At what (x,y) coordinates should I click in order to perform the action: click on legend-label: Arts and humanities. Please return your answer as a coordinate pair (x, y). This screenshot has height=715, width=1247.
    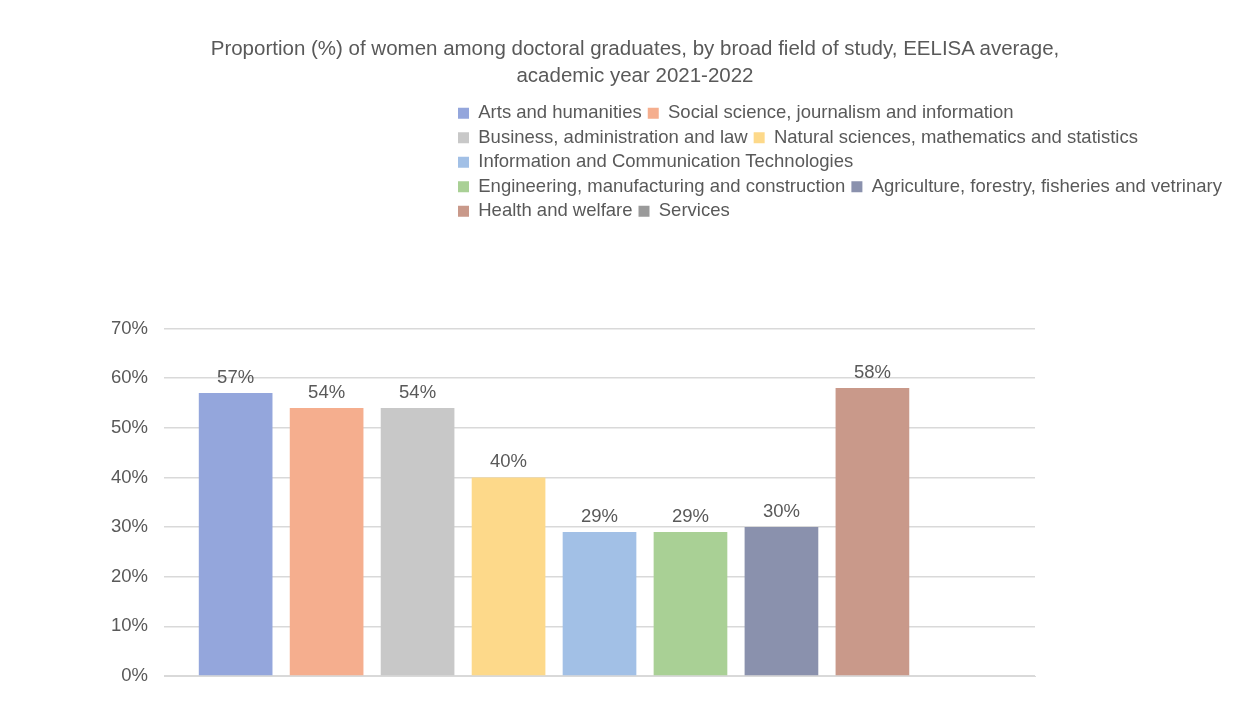
    Looking at the image, I should click on (560, 112).